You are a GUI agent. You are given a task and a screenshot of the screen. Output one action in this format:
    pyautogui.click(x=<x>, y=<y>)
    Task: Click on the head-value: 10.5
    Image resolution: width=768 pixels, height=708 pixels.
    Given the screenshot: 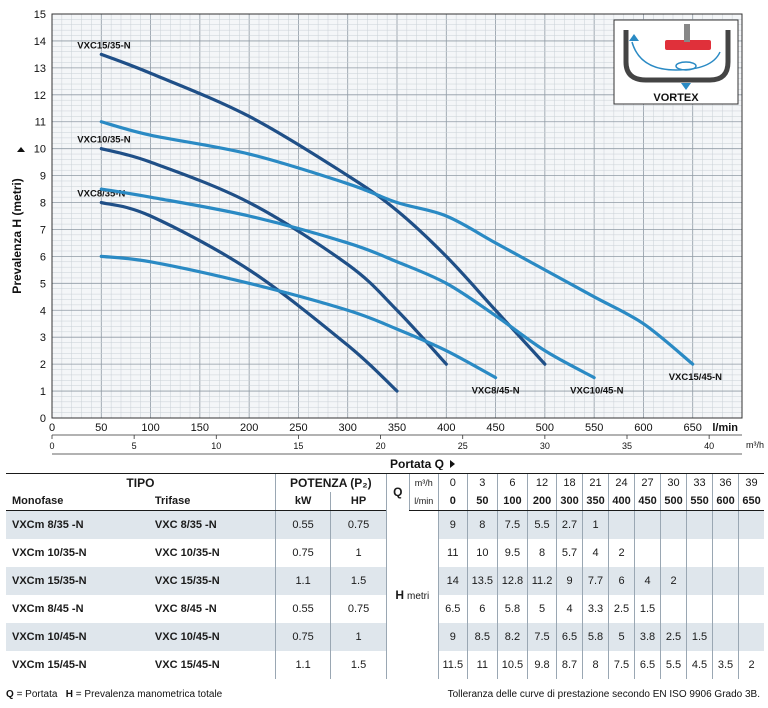 What is the action you would take?
    pyautogui.click(x=512, y=665)
    